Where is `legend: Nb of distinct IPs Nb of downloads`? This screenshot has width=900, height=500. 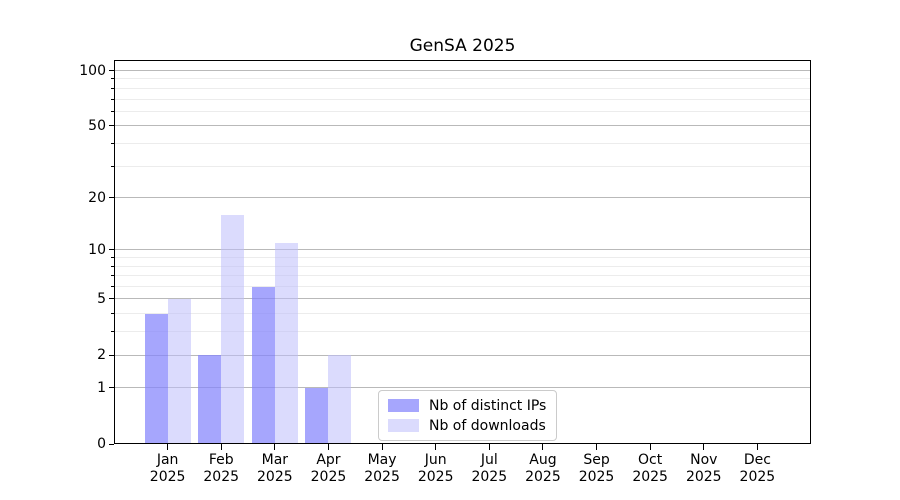 legend: Nb of distinct IPs Nb of downloads is located at coordinates (468, 415).